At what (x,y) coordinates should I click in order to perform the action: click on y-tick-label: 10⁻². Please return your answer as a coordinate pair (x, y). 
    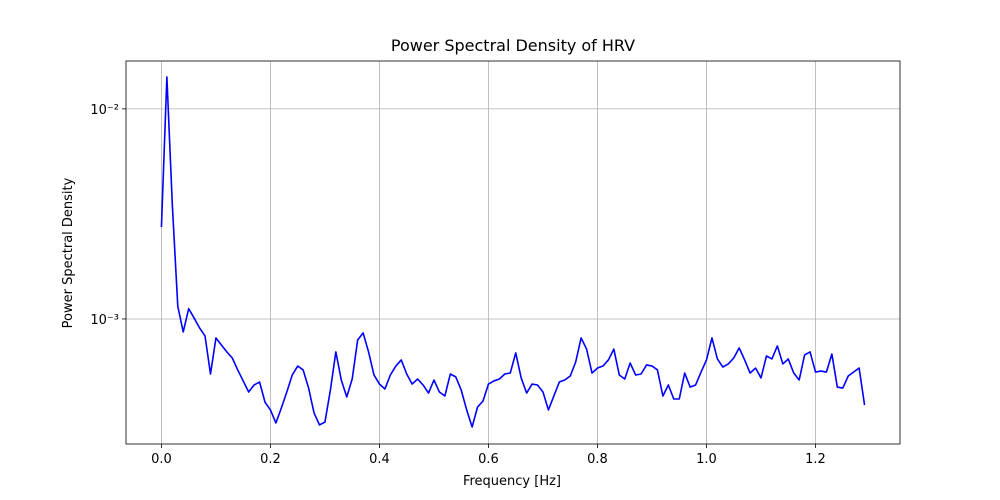
    Looking at the image, I should click on (104, 110).